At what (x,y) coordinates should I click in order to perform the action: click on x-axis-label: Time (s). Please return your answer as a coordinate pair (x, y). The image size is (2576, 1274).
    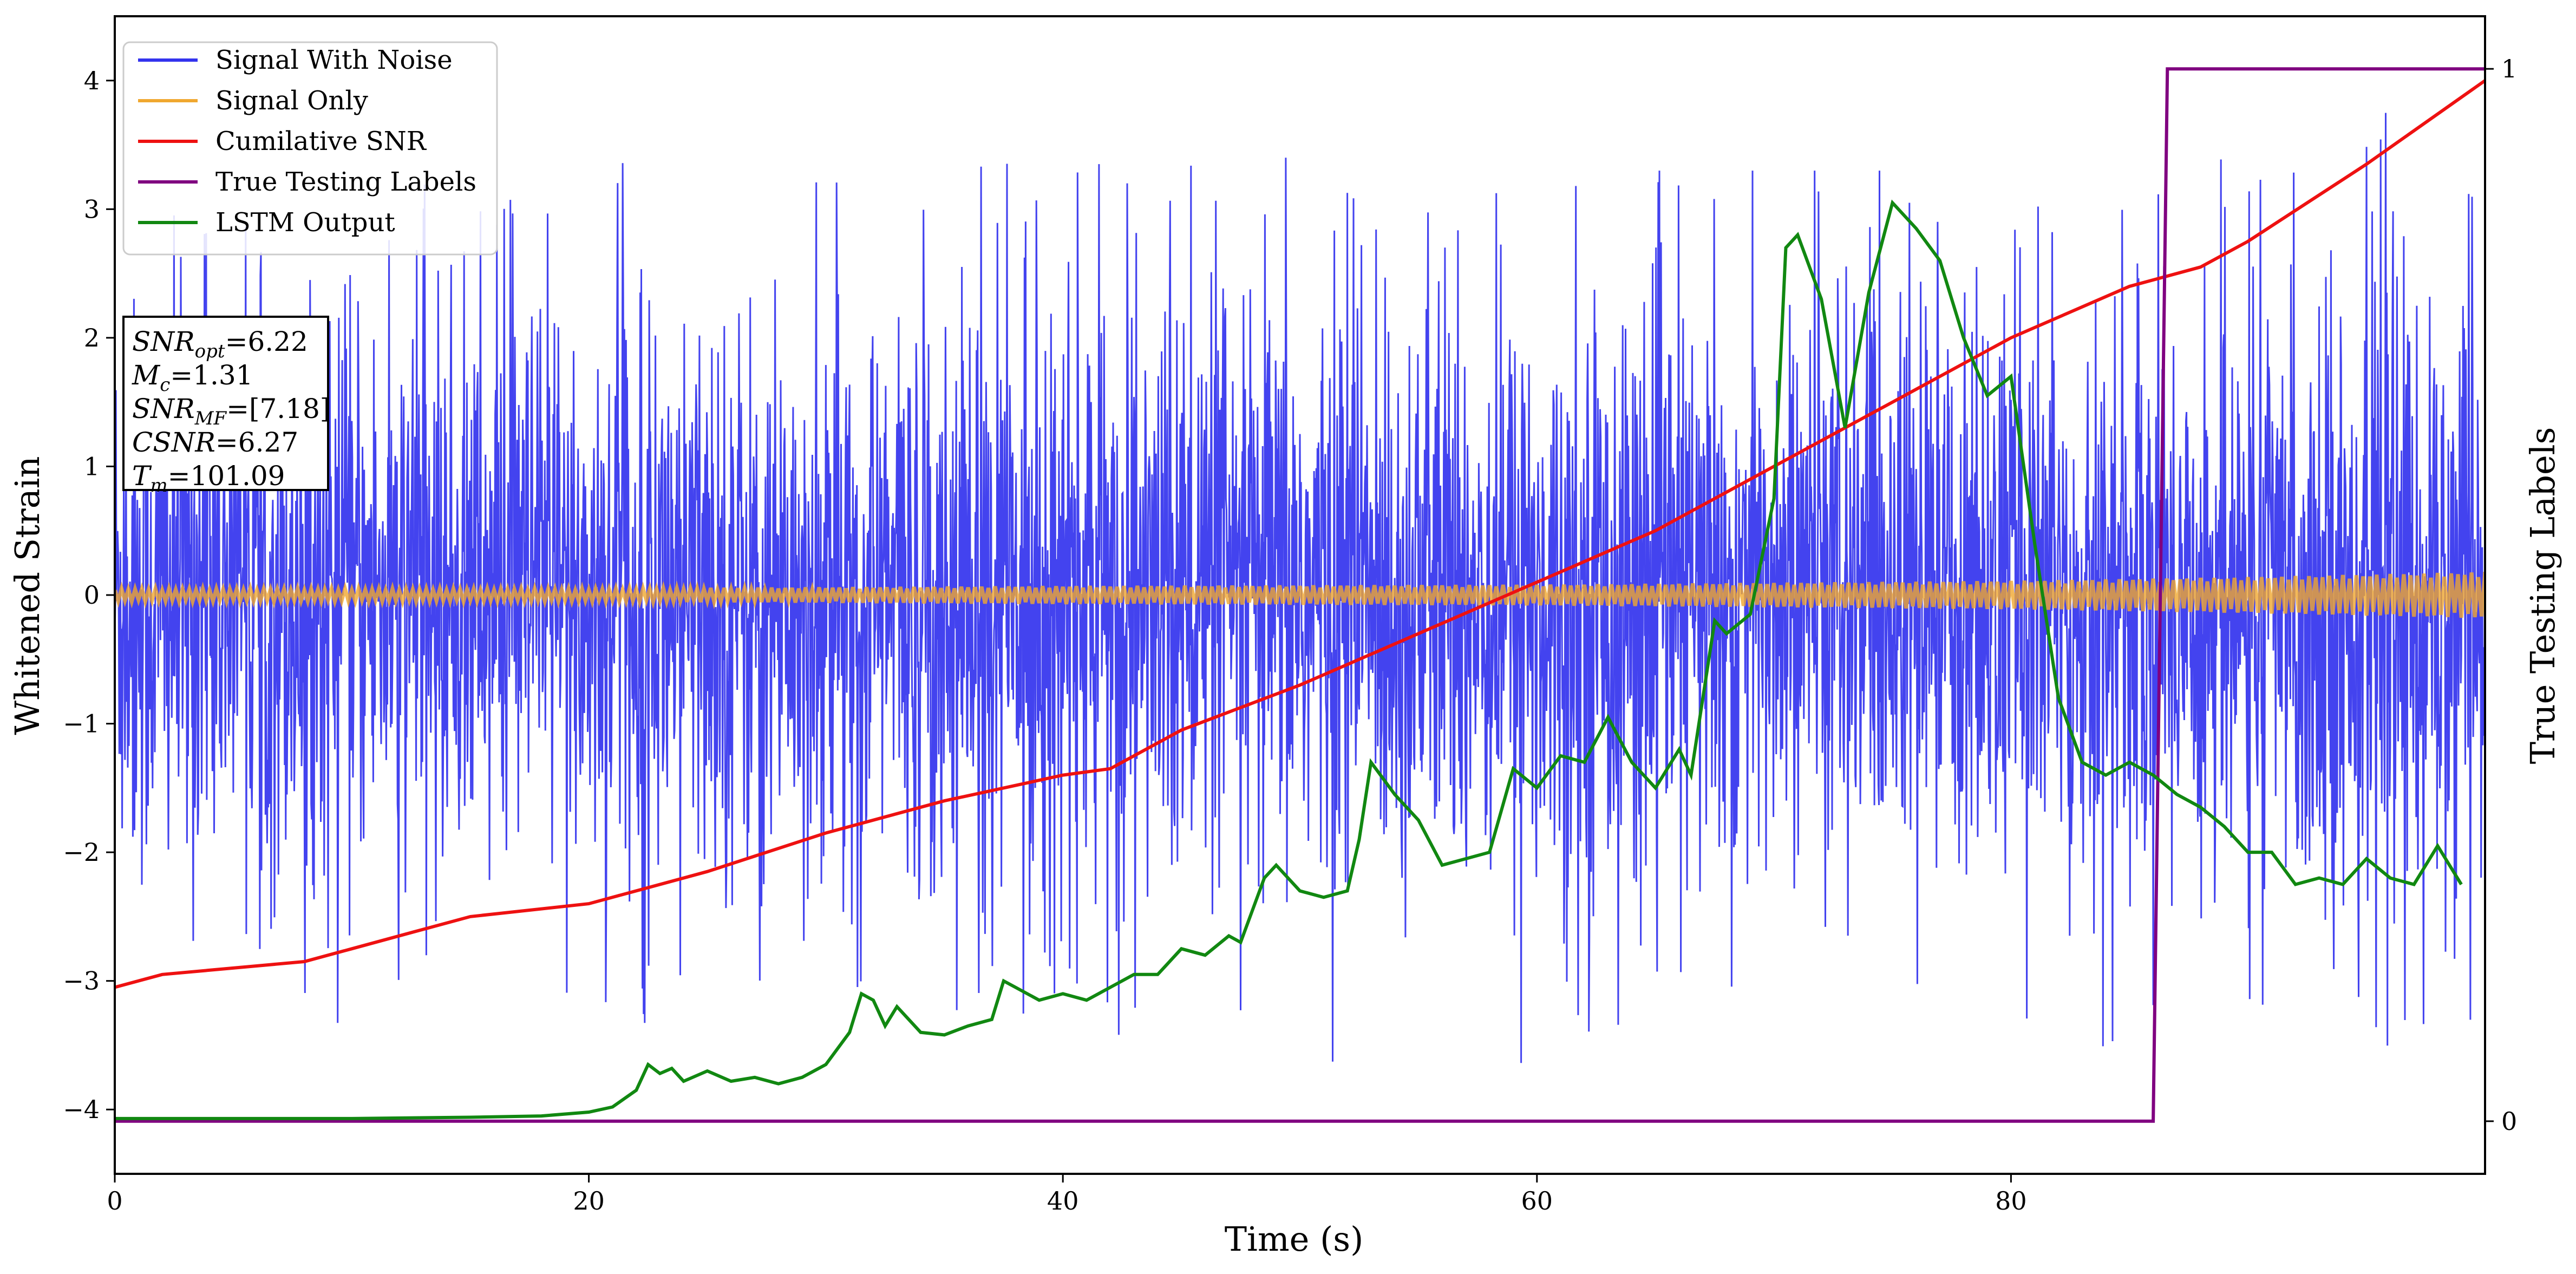
    Looking at the image, I should click on (1294, 1239).